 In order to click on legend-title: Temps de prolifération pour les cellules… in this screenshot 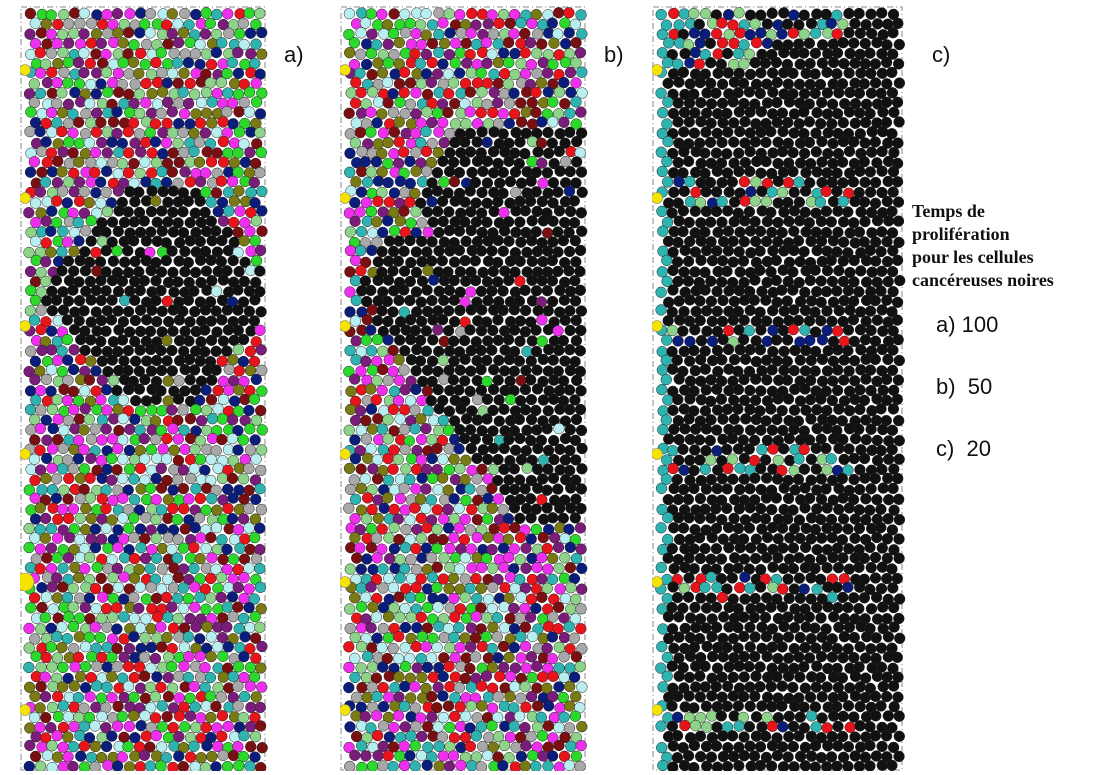, I will do `click(1014, 246)`.